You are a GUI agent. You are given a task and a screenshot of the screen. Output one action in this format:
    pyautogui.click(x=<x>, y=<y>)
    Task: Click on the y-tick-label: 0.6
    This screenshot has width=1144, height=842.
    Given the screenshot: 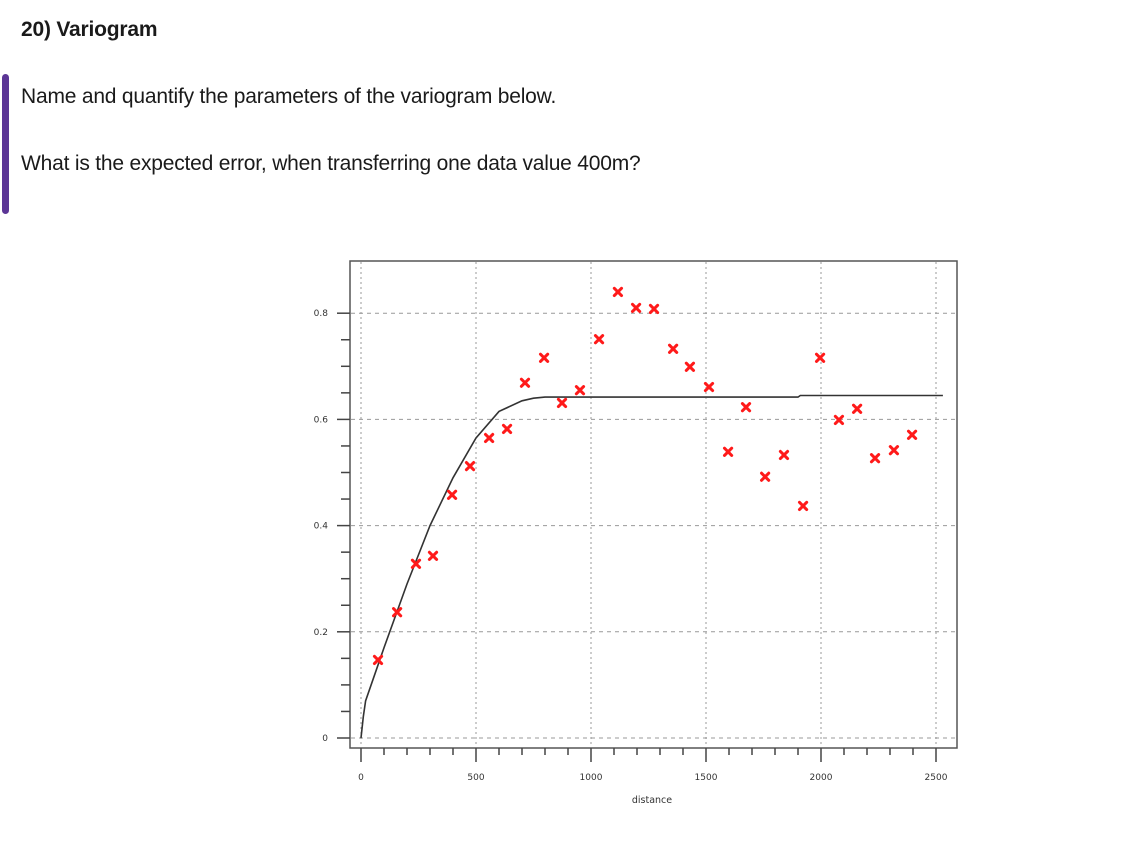 What is the action you would take?
    pyautogui.click(x=321, y=420)
    